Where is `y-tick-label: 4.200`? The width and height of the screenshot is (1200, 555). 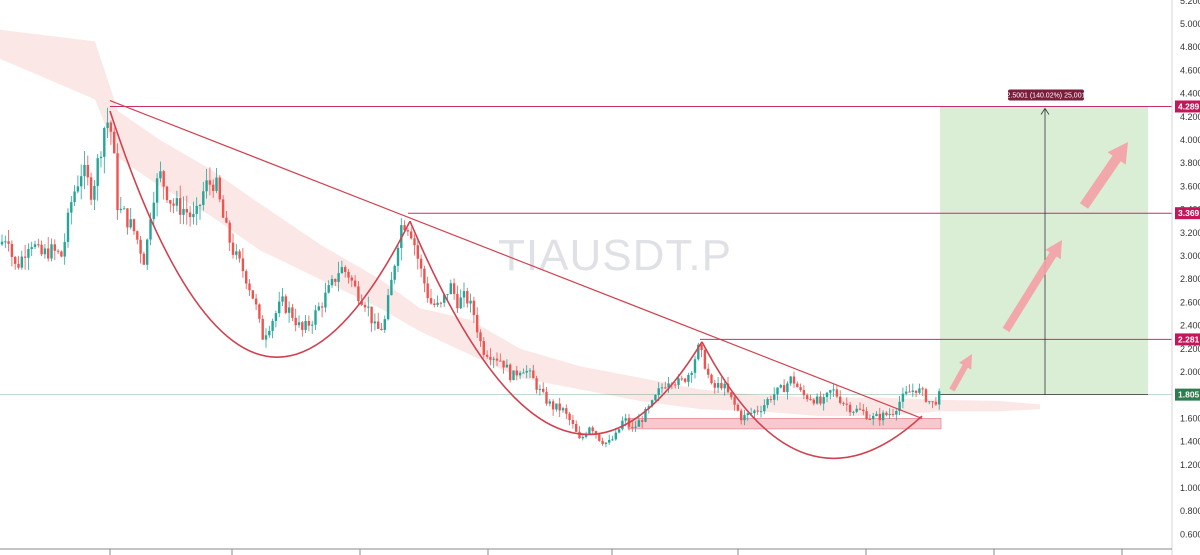
y-tick-label: 4.200 is located at coordinates (1190, 117).